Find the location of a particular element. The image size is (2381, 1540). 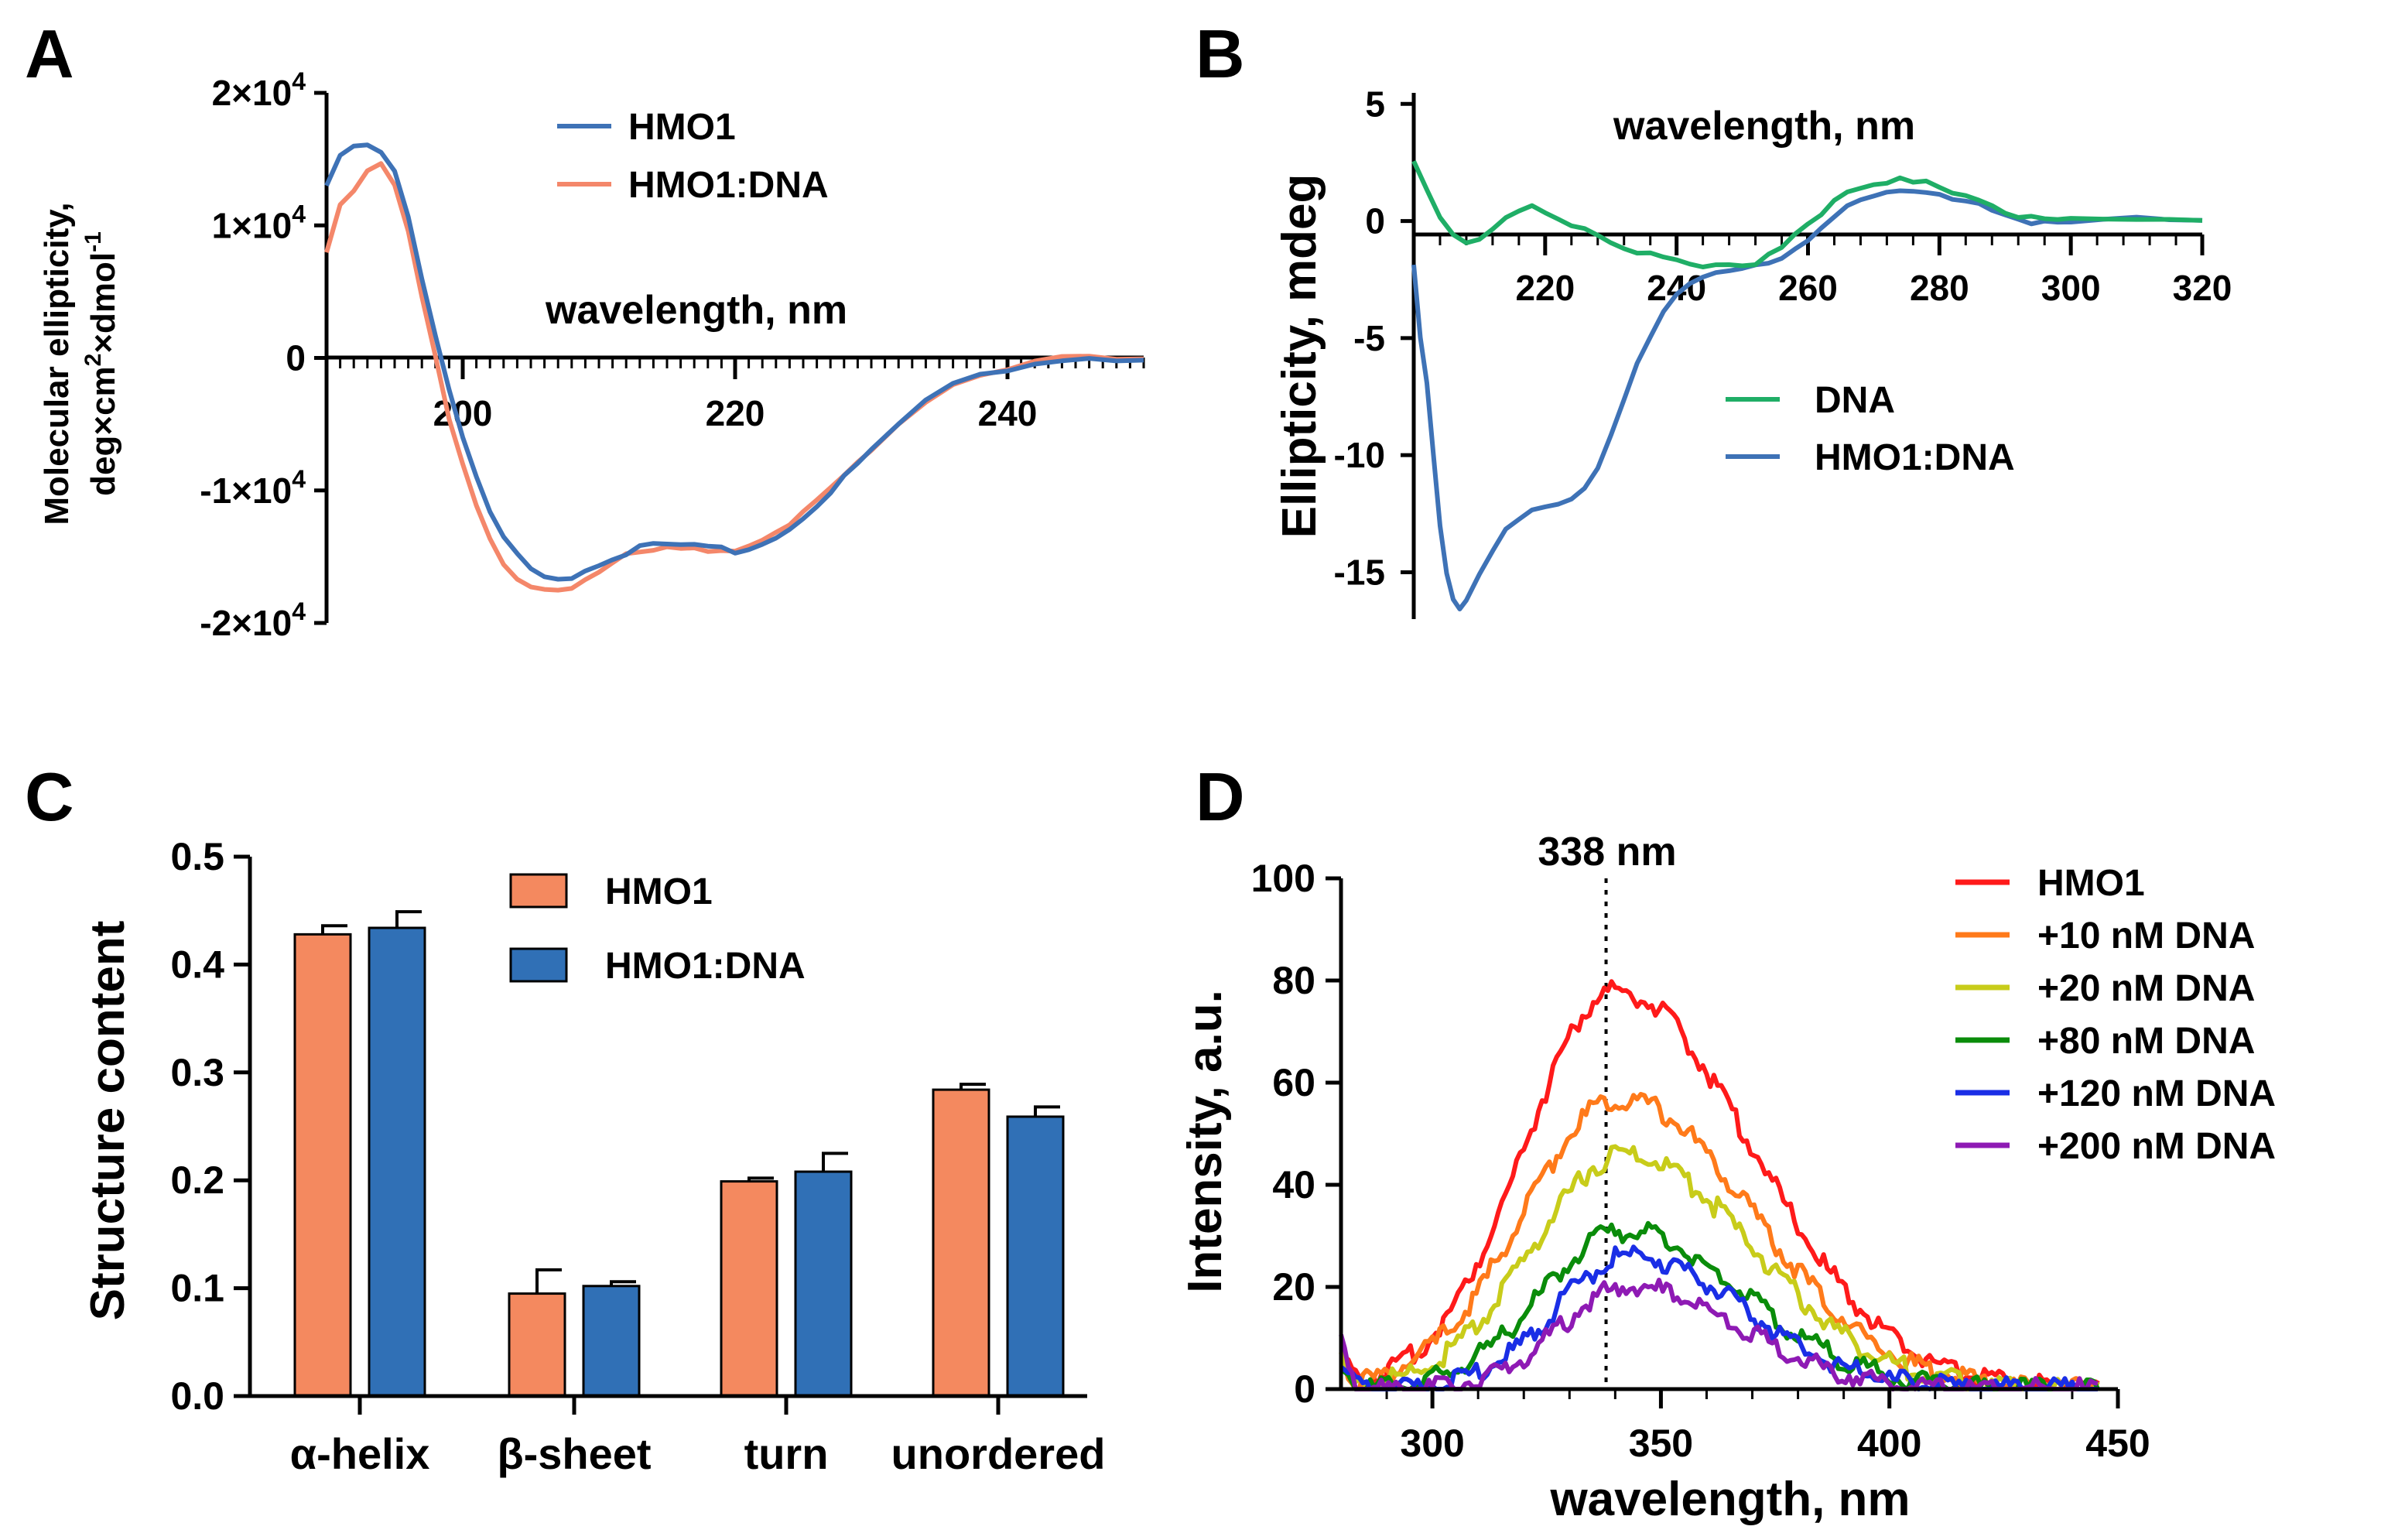

panel-a-xtick-label: 200 is located at coordinates (463, 413).